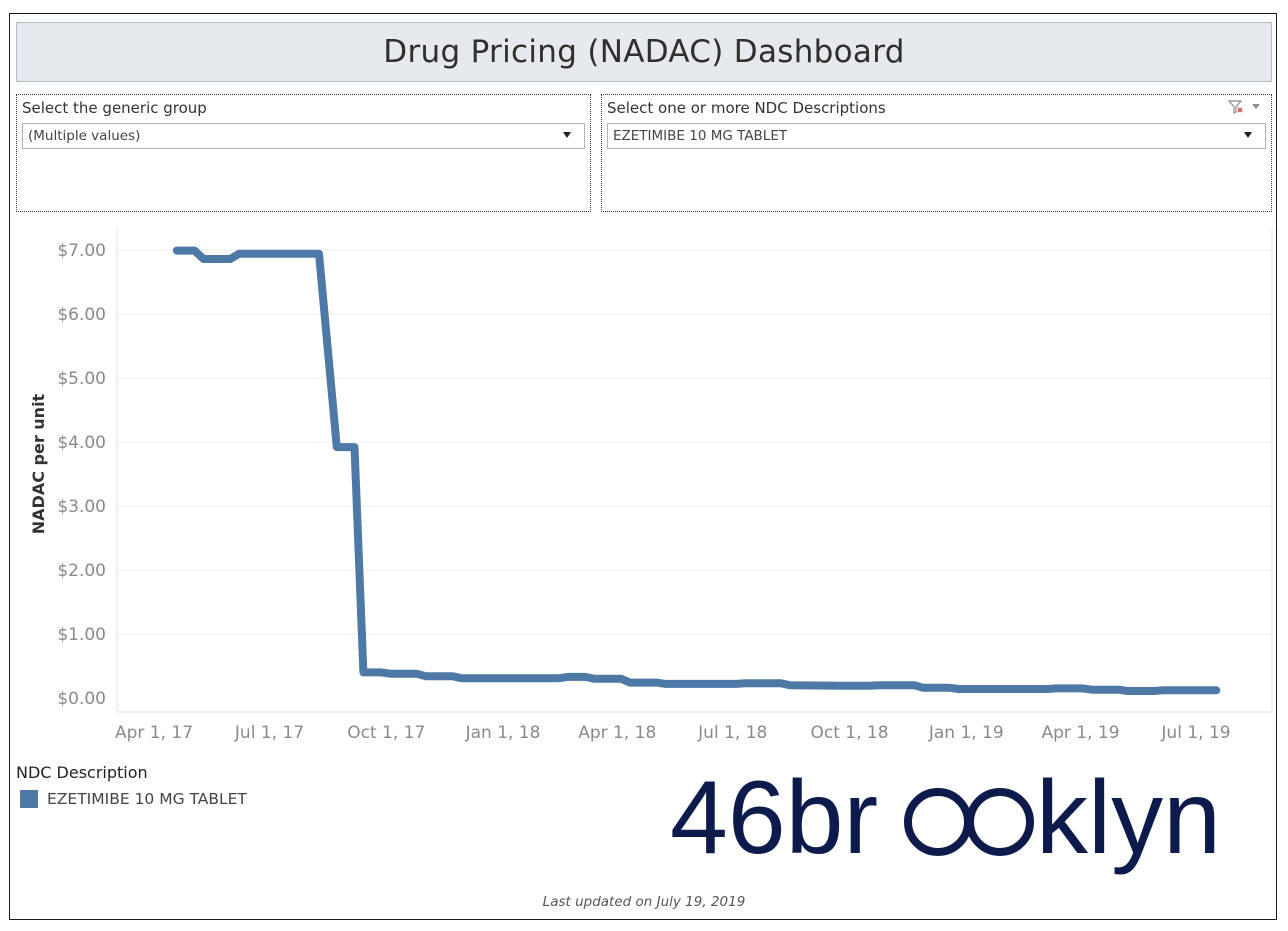  I want to click on dashboard-title: Drug Pricing (NADAC) Dashboard, so click(644, 52).